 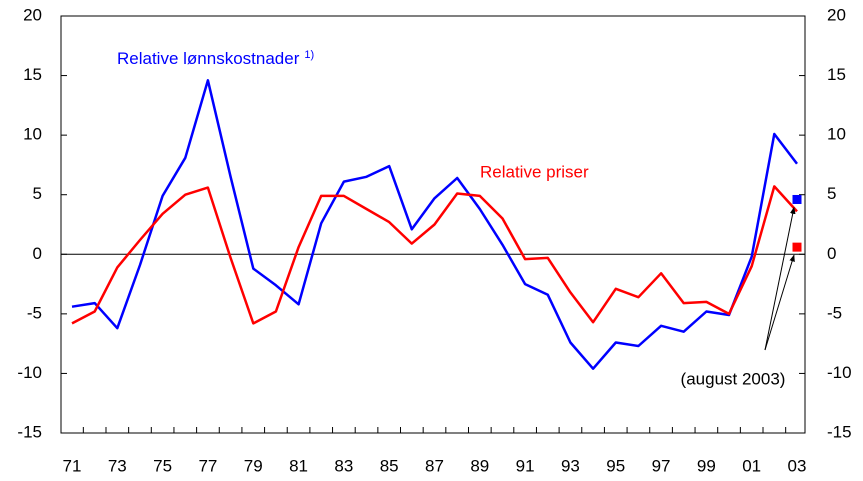 What do you see at coordinates (253, 465) in the screenshot?
I see `x-tick-label: 79` at bounding box center [253, 465].